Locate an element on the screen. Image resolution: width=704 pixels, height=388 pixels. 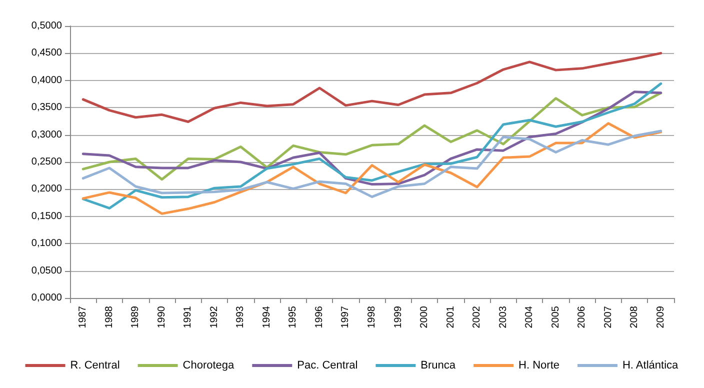
x-tick-label: 1990 is located at coordinates (162, 317).